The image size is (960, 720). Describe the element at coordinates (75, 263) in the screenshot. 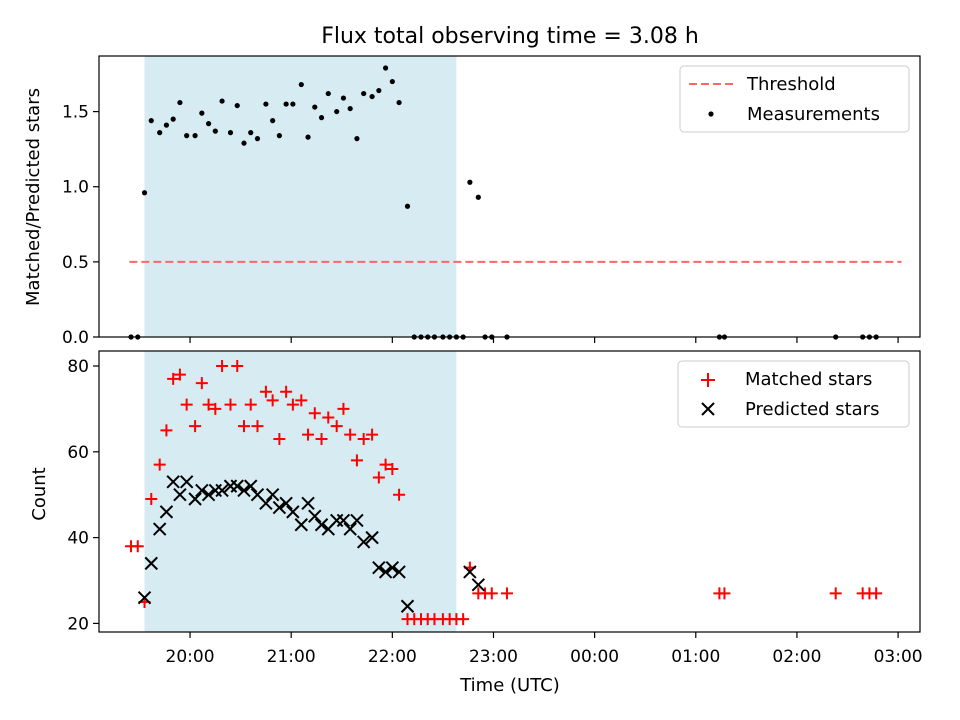

I see `top-y-tick-label: 0.5` at that location.